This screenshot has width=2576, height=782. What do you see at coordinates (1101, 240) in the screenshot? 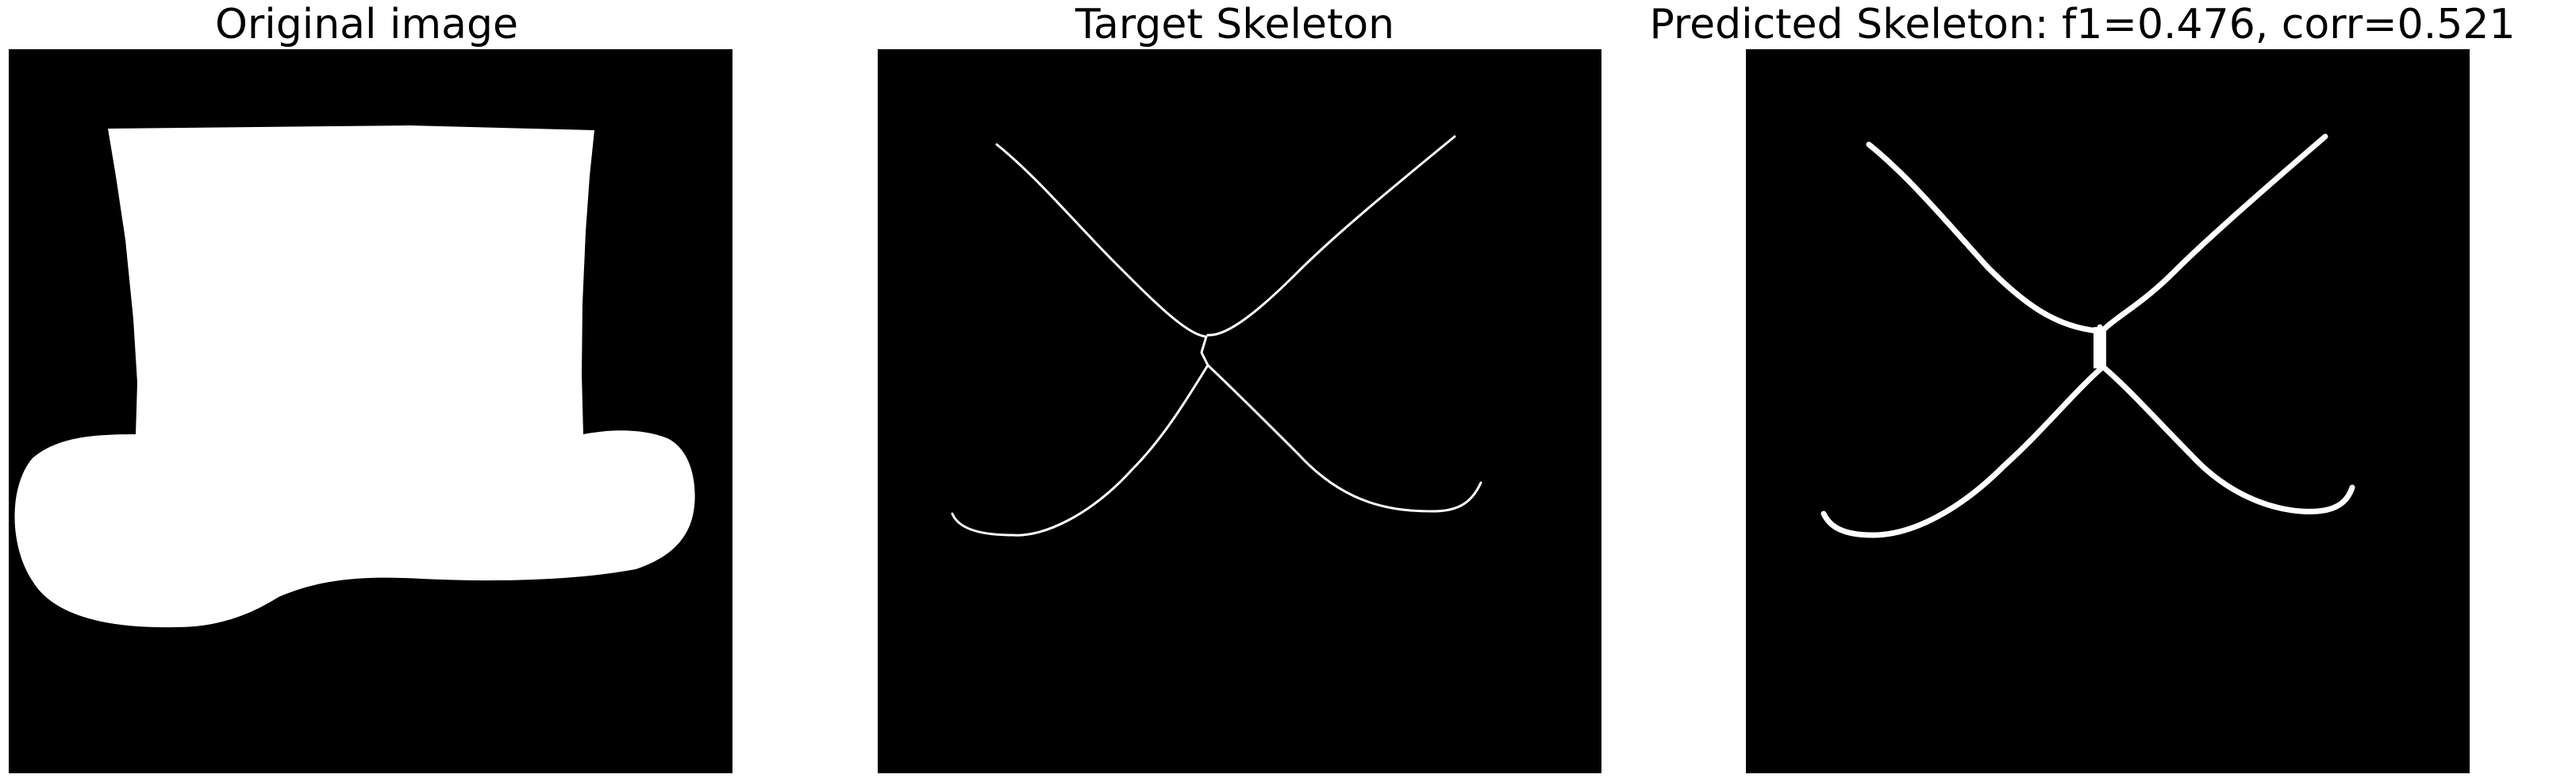
I see `target-skeleton-upper-left-branch` at bounding box center [1101, 240].